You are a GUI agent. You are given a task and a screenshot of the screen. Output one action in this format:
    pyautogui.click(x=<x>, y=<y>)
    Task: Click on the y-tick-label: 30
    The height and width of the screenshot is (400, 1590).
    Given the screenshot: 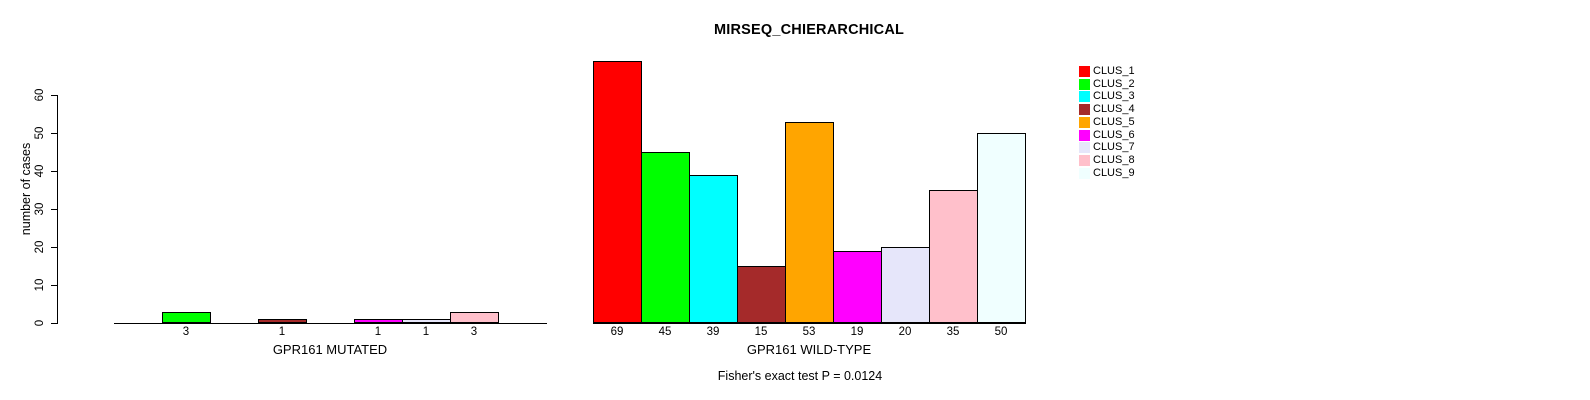 What is the action you would take?
    pyautogui.click(x=40, y=209)
    